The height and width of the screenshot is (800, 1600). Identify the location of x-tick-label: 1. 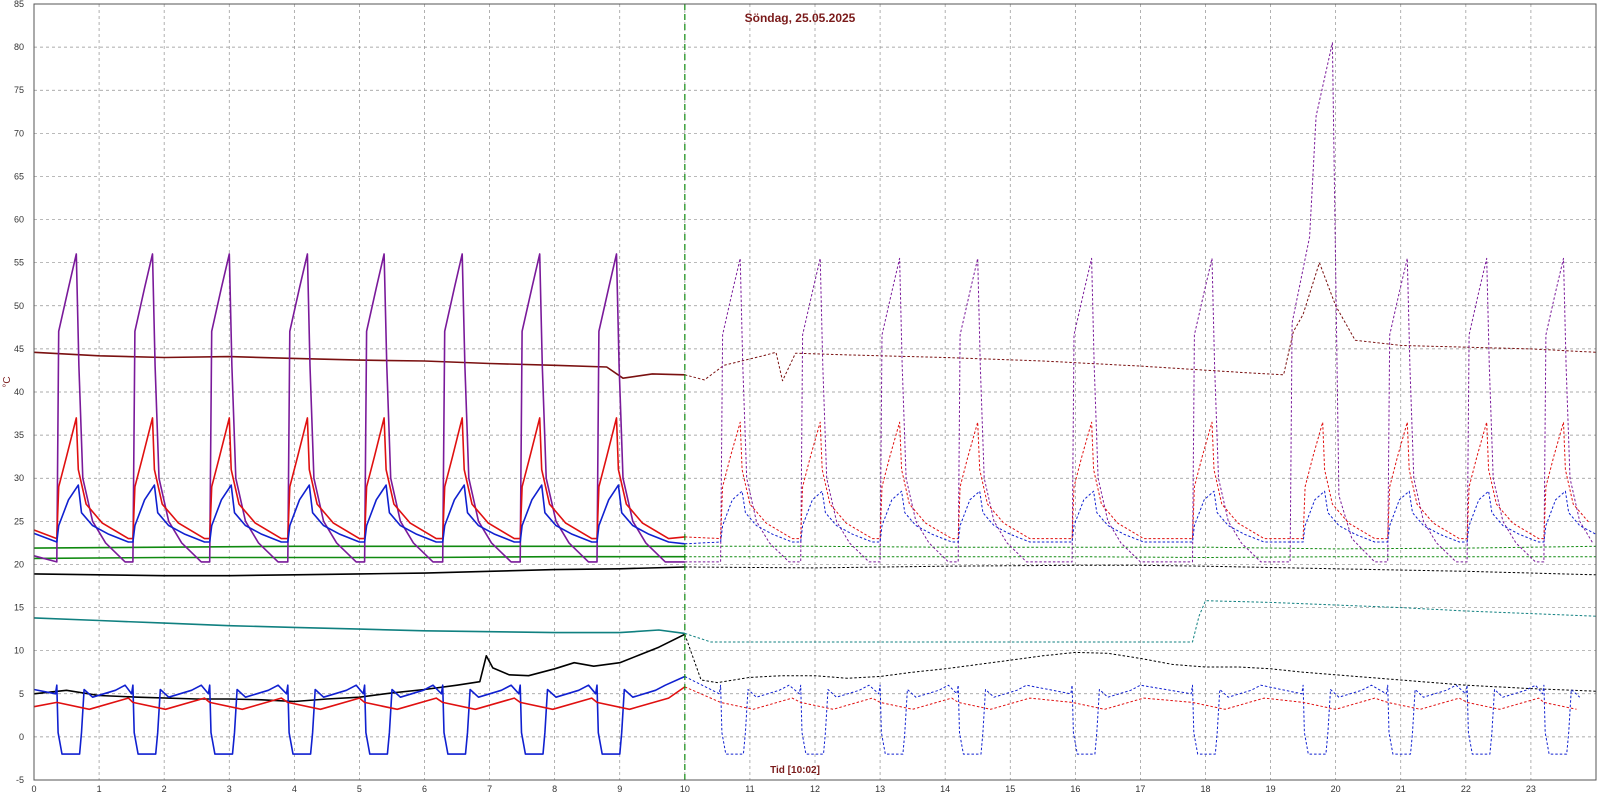
(99, 789).